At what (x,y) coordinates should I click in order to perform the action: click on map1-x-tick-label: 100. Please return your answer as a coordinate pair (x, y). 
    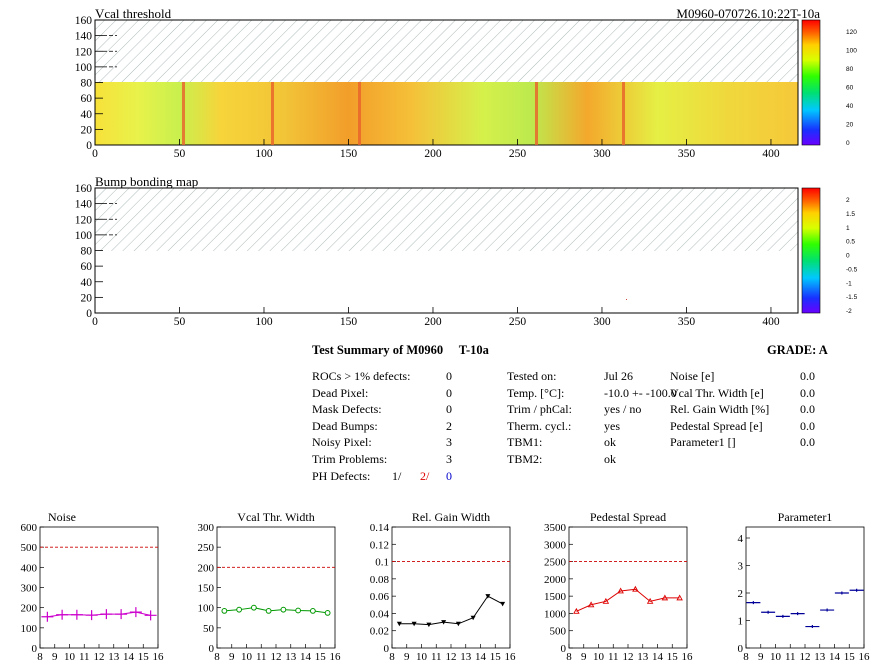
    Looking at the image, I should click on (264, 154).